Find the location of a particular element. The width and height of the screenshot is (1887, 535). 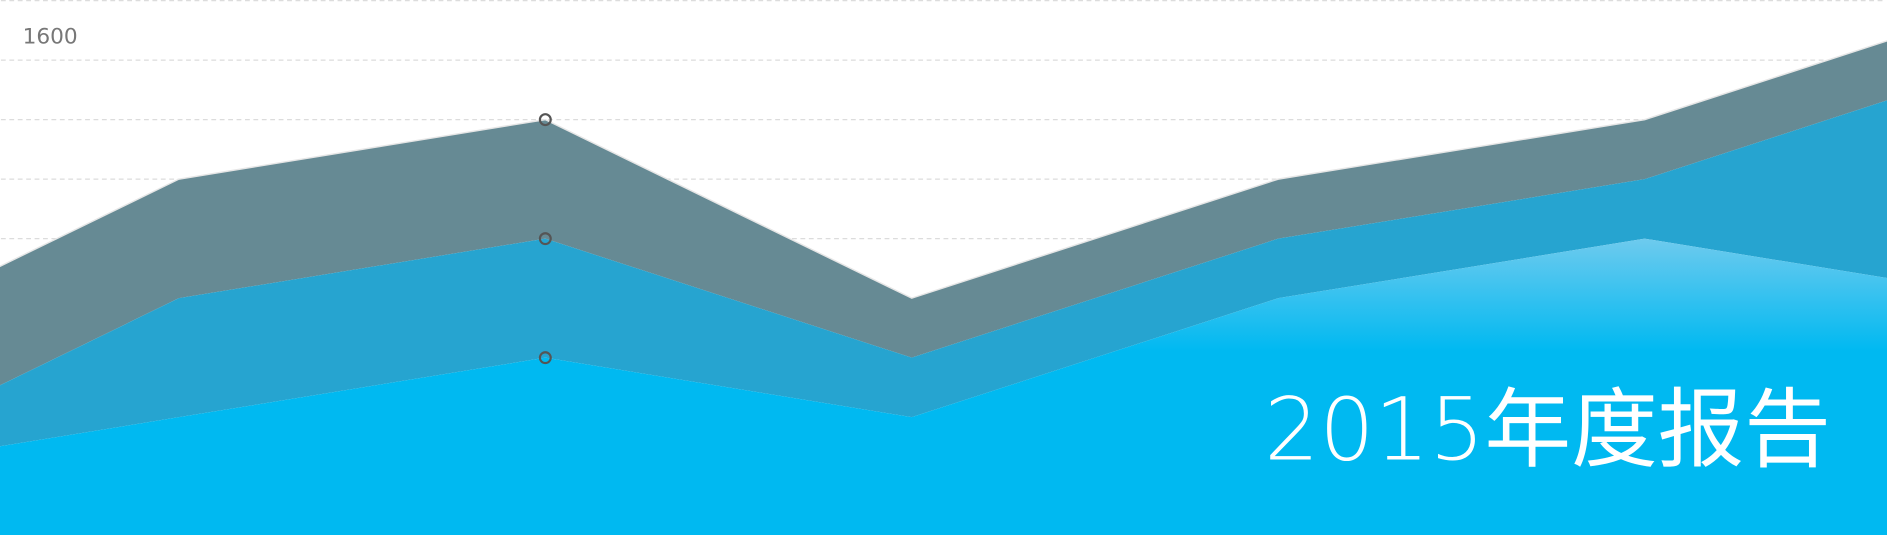

y-tick-label: 1600 is located at coordinates (50, 36).